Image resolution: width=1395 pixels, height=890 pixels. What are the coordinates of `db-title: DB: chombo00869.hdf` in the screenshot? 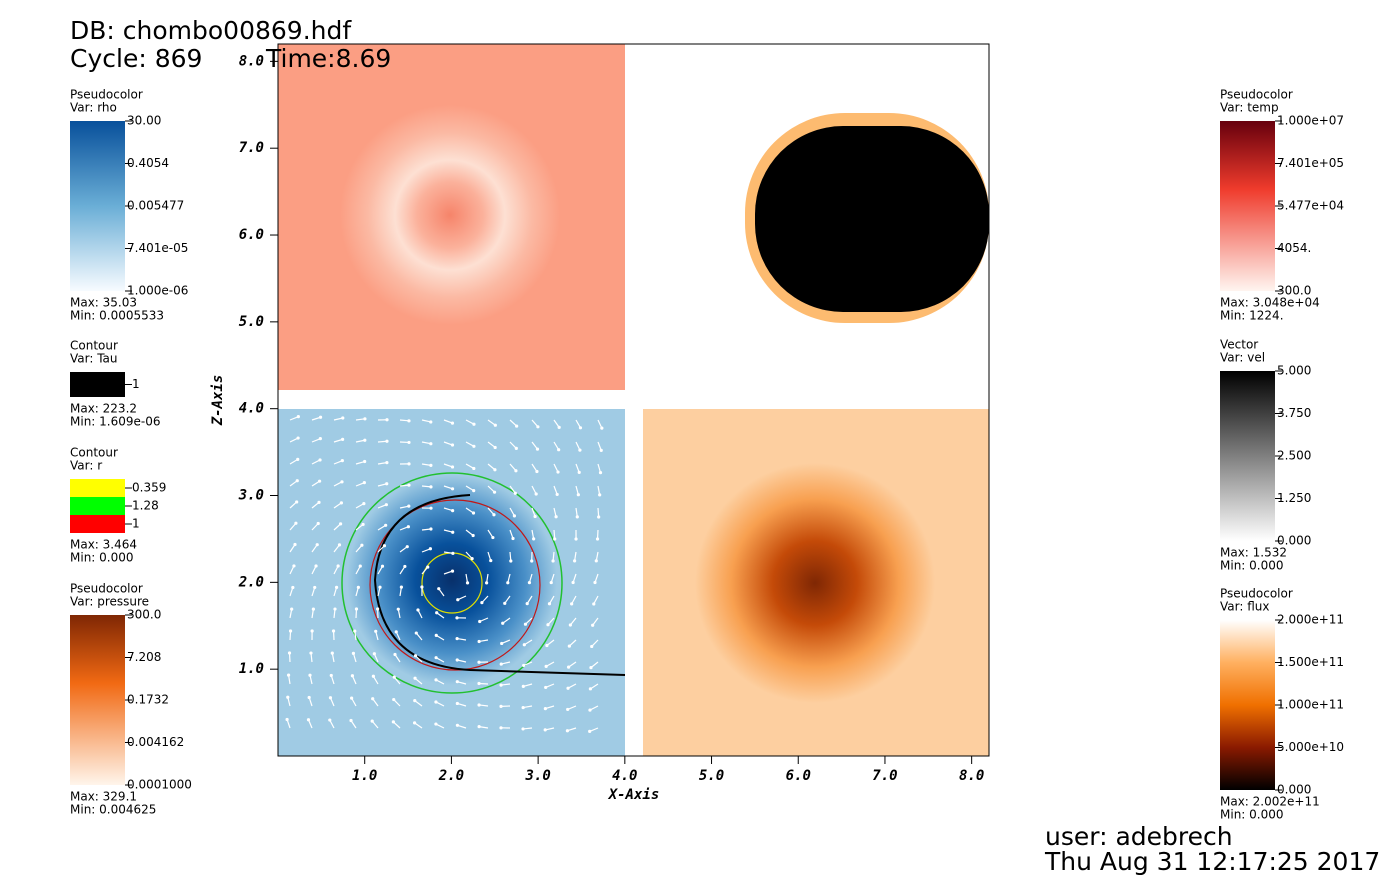 It's located at (211, 30).